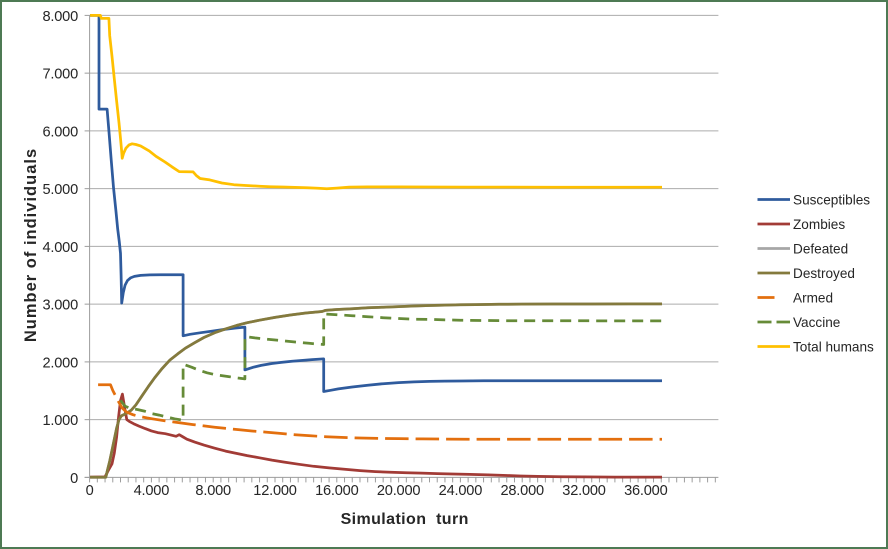 This screenshot has height=549, width=888. What do you see at coordinates (60, 190) in the screenshot?
I see `svg-text: 5.000` at bounding box center [60, 190].